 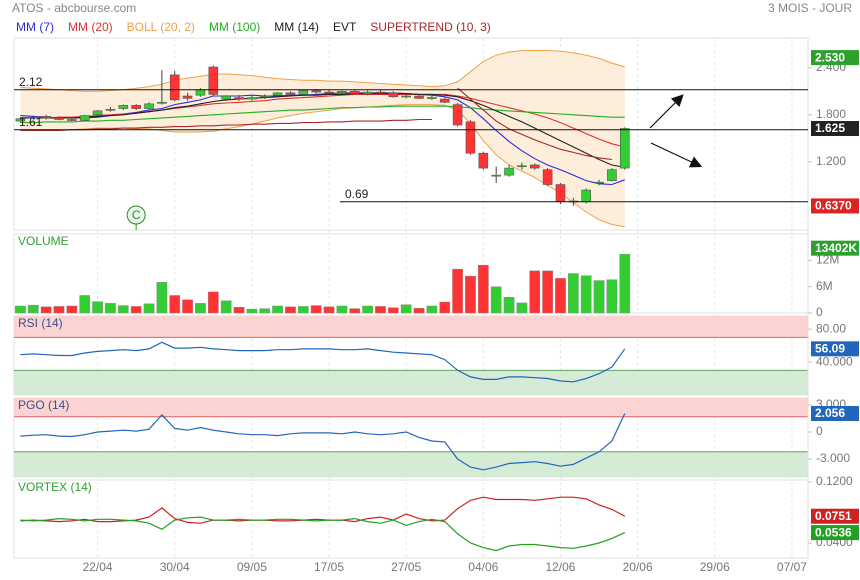 I want to click on x-tick-label: 20/06, so click(x=638, y=567).